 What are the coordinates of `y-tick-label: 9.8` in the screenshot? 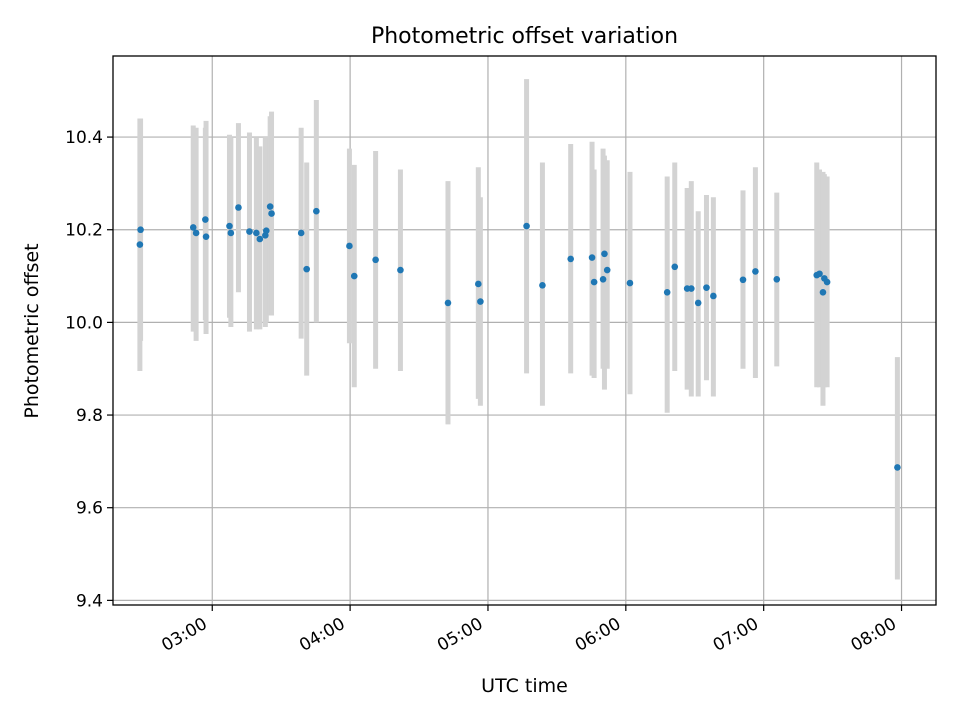 It's located at (89, 416).